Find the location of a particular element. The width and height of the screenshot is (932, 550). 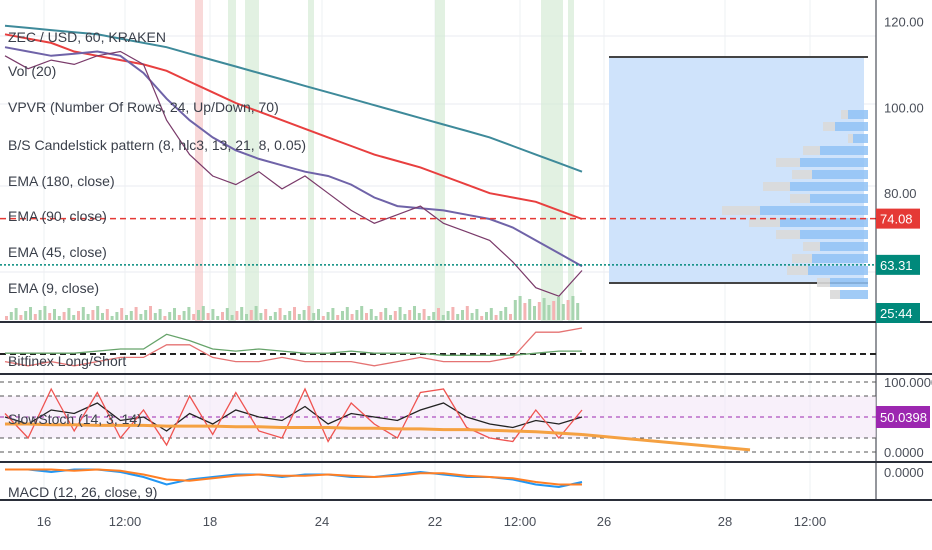

price-tag is located at coordinates (898, 264).